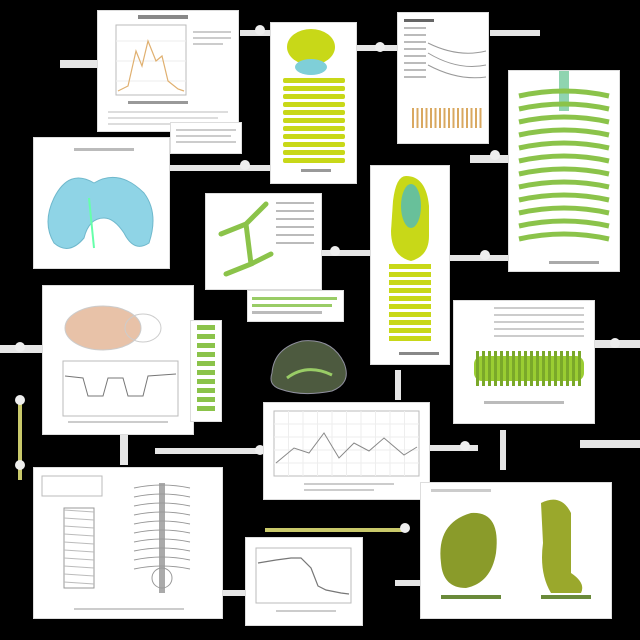  Describe the element at coordinates (516, 550) in the screenshot. I see `green-organ-panel` at that location.